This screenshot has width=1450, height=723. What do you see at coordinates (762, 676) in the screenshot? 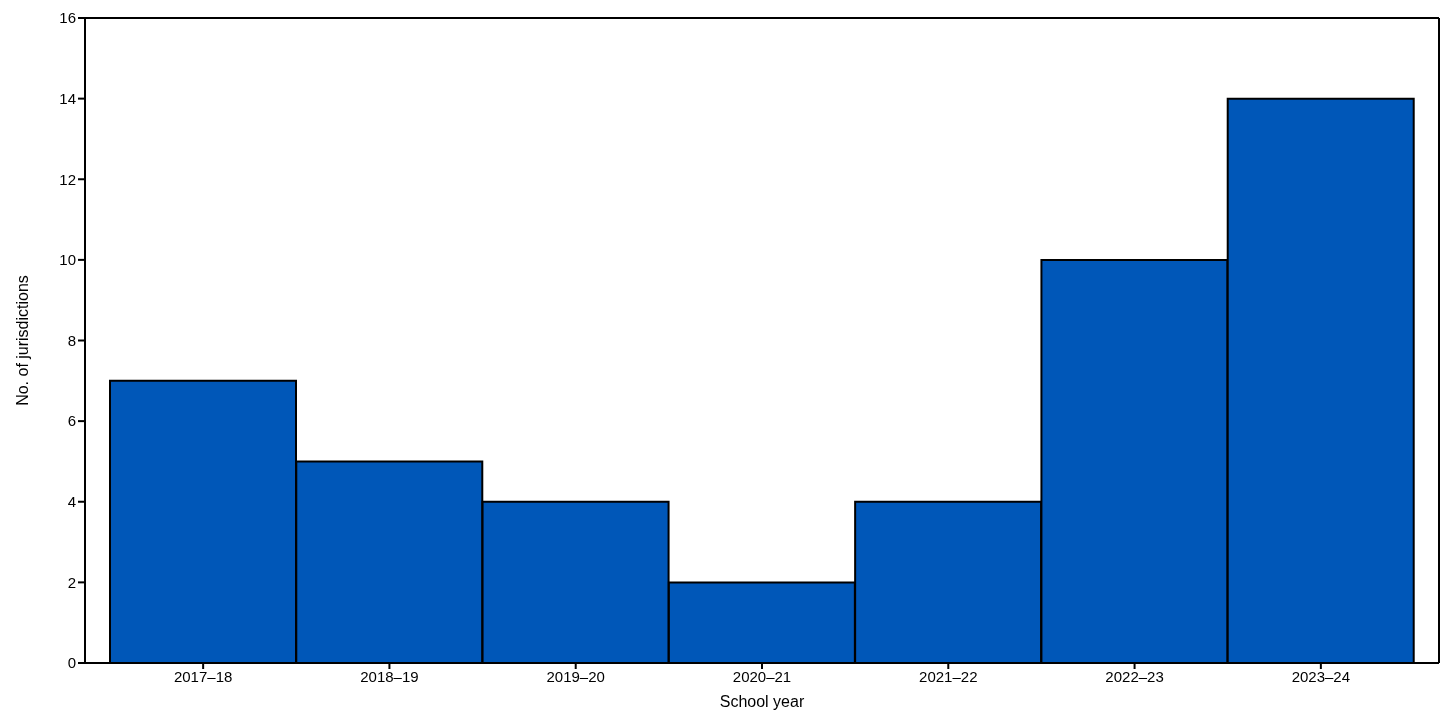
I see `x-tick-label: 2020–21` at bounding box center [762, 676].